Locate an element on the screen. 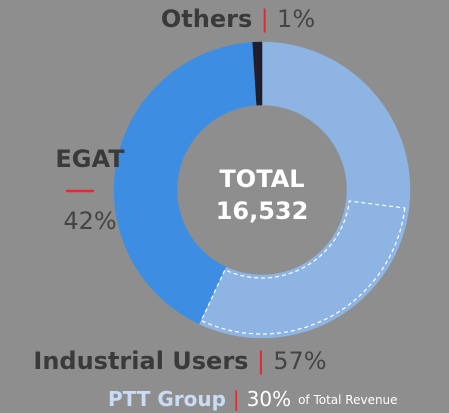 This screenshot has height=413, width=449. sub-segment-name: PTT Group is located at coordinates (167, 399).